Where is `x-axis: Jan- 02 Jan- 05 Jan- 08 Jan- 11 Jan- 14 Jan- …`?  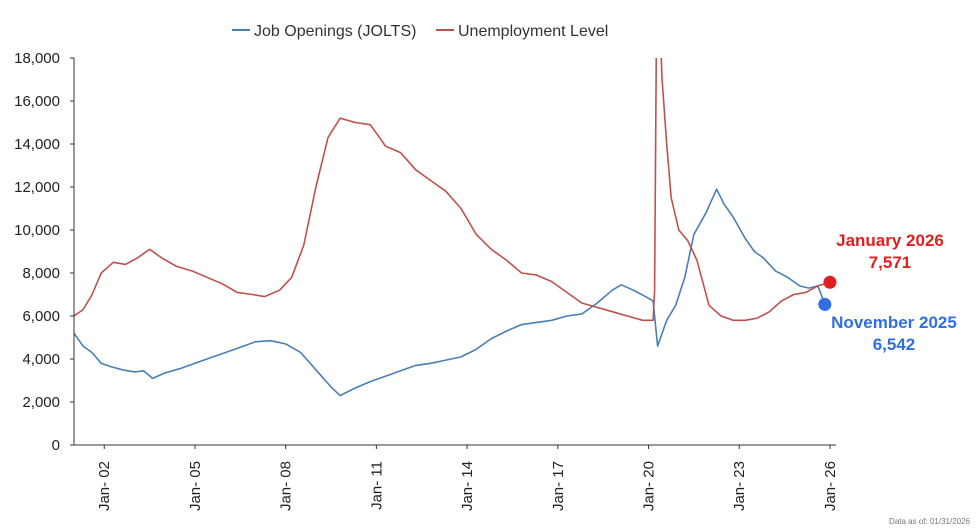
x-axis: Jan- 02 Jan- 05 Jan- 08 Jan- 11 Jan- 14 Jan- … is located at coordinates (467, 478).